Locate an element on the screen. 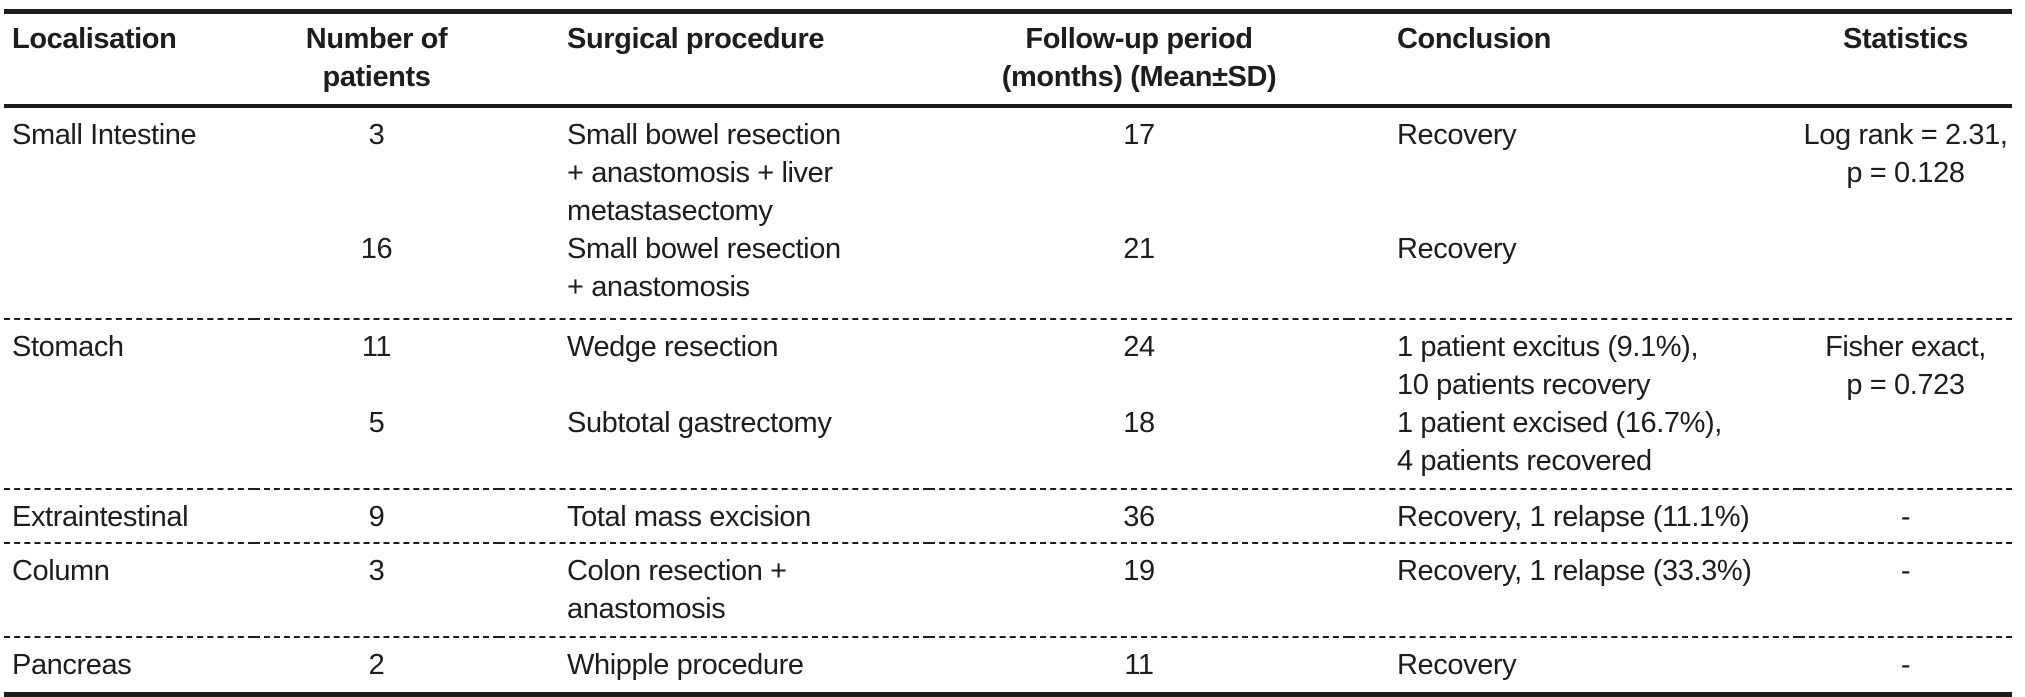  cell-procedure: Total mass excision is located at coordinates (714, 515).